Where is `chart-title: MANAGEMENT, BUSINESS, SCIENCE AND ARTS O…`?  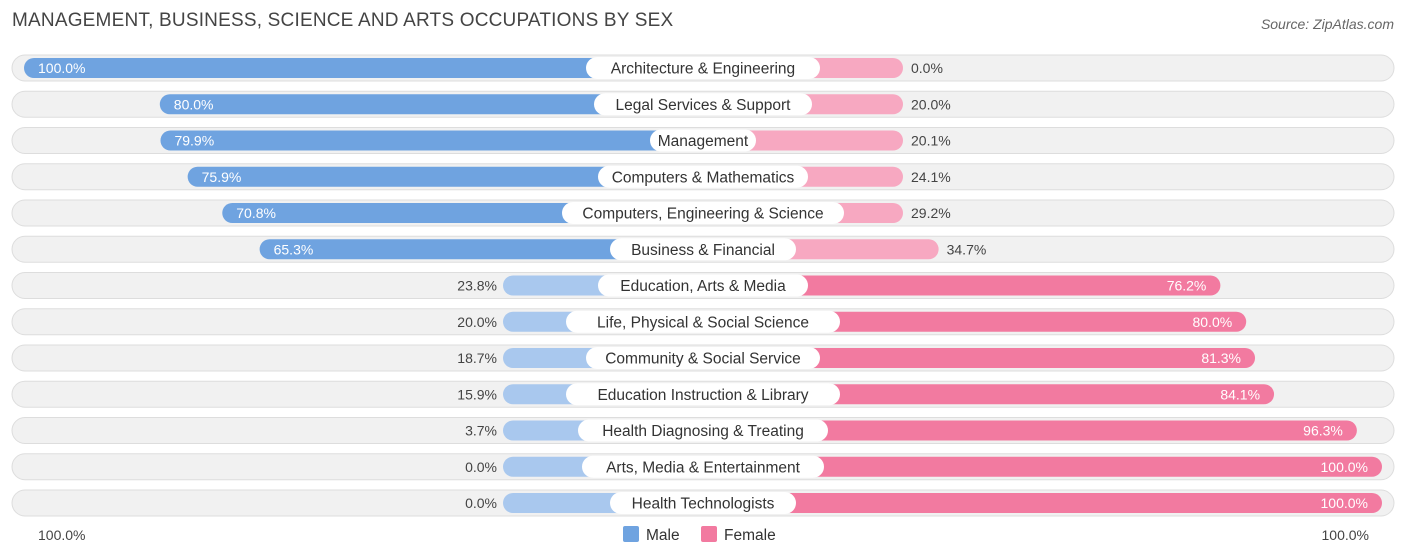
chart-title: MANAGEMENT, BUSINESS, SCIENCE AND ARTS O… is located at coordinates (343, 20).